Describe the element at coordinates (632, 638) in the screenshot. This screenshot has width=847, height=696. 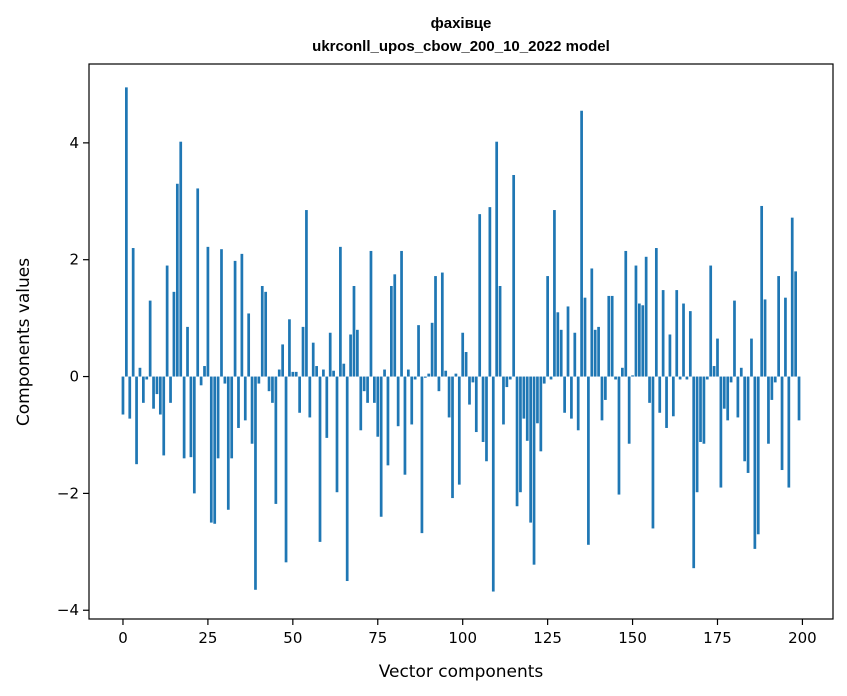
I see `x-tick-label: 150` at that location.